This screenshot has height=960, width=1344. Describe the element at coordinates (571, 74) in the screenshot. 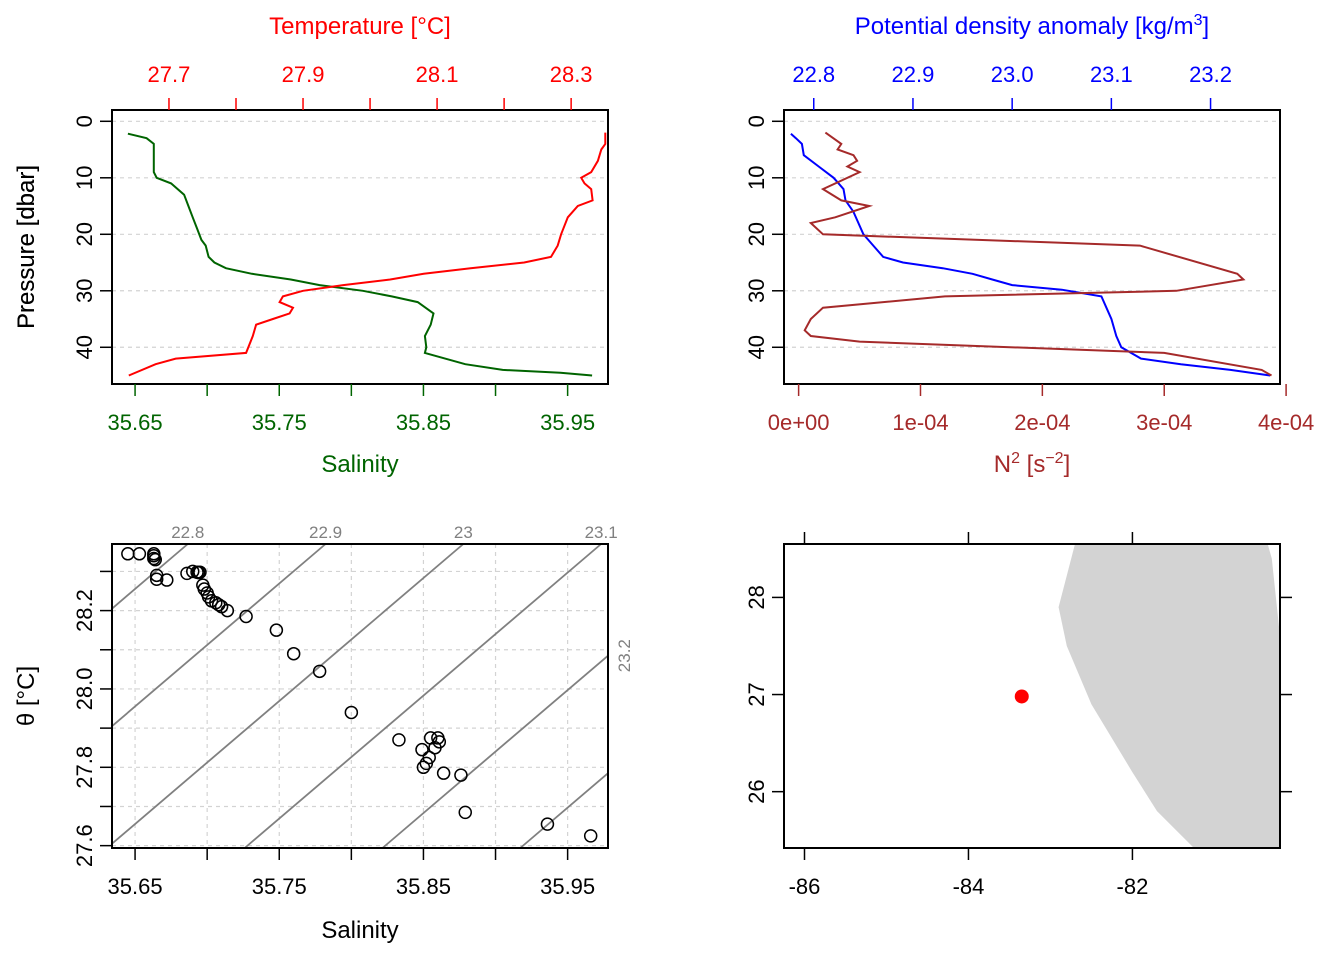

I see `x-tick-label: 28.3` at that location.